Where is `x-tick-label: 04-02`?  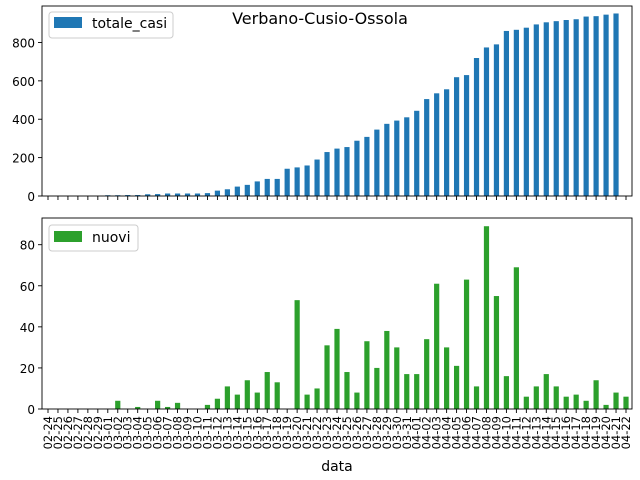 x-tick-label: 04-02 is located at coordinates (427, 432).